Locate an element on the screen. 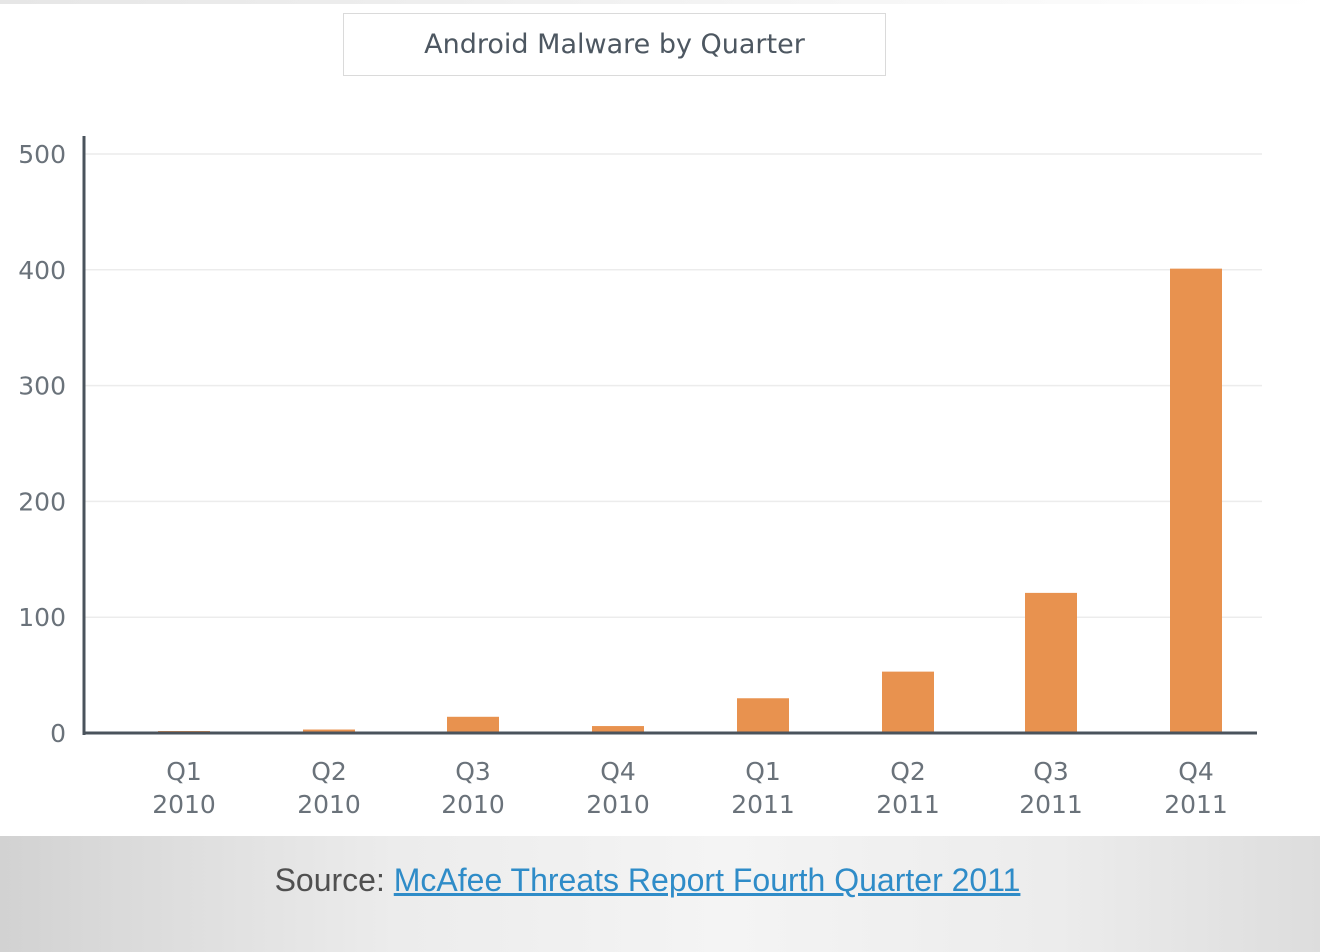 This screenshot has width=1320, height=952. y-tick-label: 400 is located at coordinates (42, 270).